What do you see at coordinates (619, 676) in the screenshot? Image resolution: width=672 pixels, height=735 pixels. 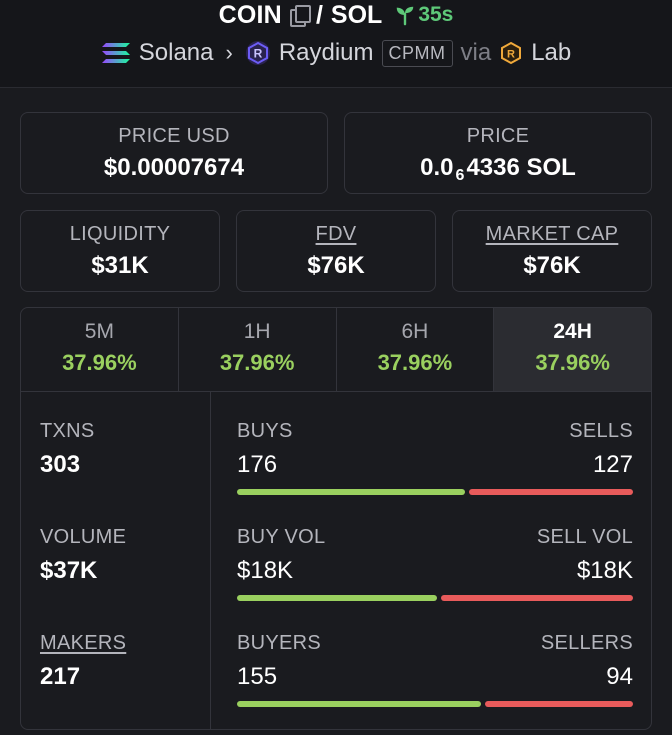 I see `sellers-value: 94` at bounding box center [619, 676].